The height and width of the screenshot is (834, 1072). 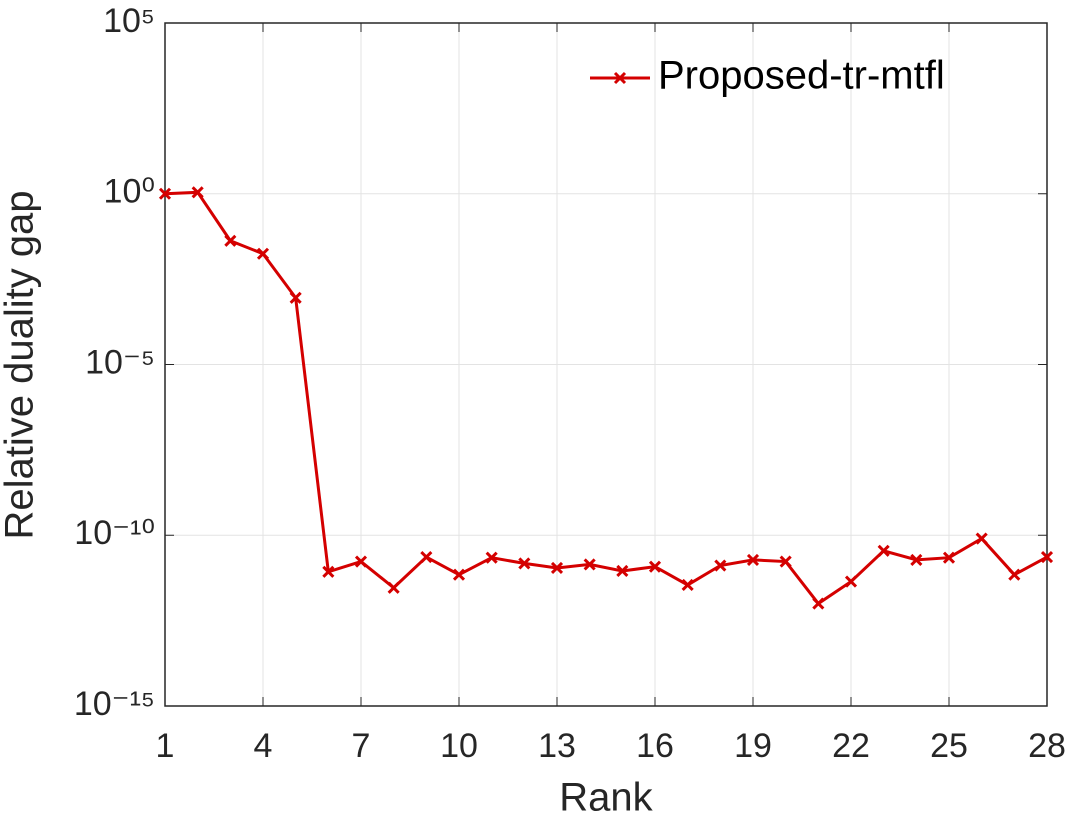 What do you see at coordinates (606, 798) in the screenshot?
I see `x-axis-label: Rank` at bounding box center [606, 798].